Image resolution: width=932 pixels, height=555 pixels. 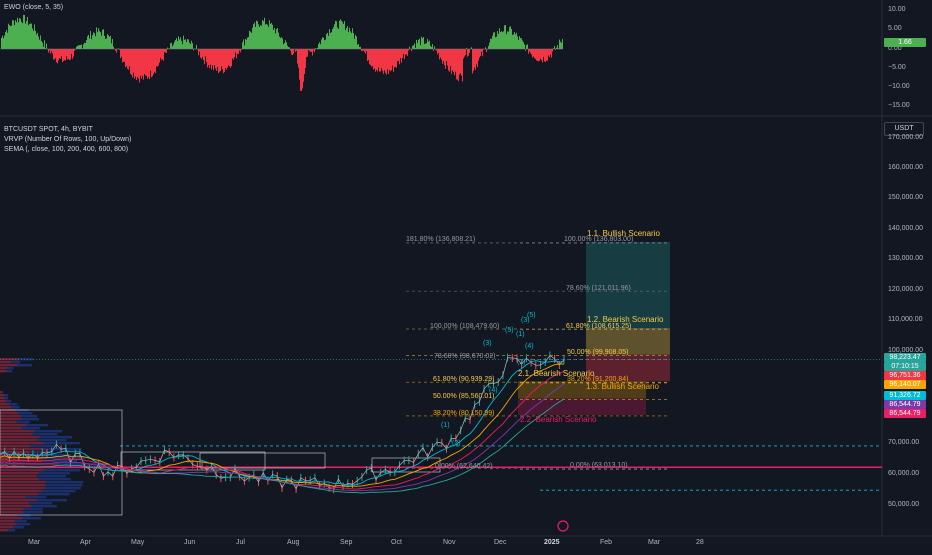 What do you see at coordinates (598, 379) in the screenshot?
I see `fib-label: 38.20% (91,200.84)` at bounding box center [598, 379].